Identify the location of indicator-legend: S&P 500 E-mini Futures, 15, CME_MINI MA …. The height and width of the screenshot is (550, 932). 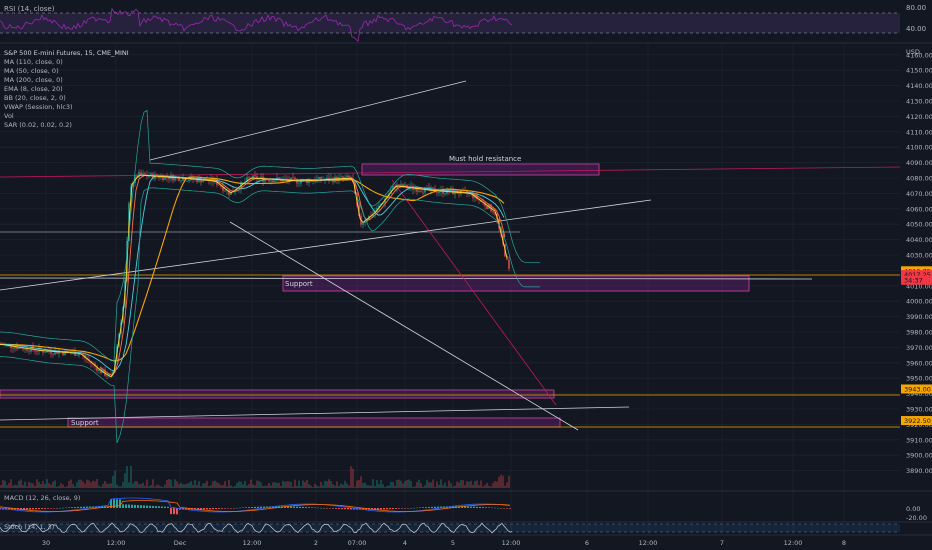
(66, 89).